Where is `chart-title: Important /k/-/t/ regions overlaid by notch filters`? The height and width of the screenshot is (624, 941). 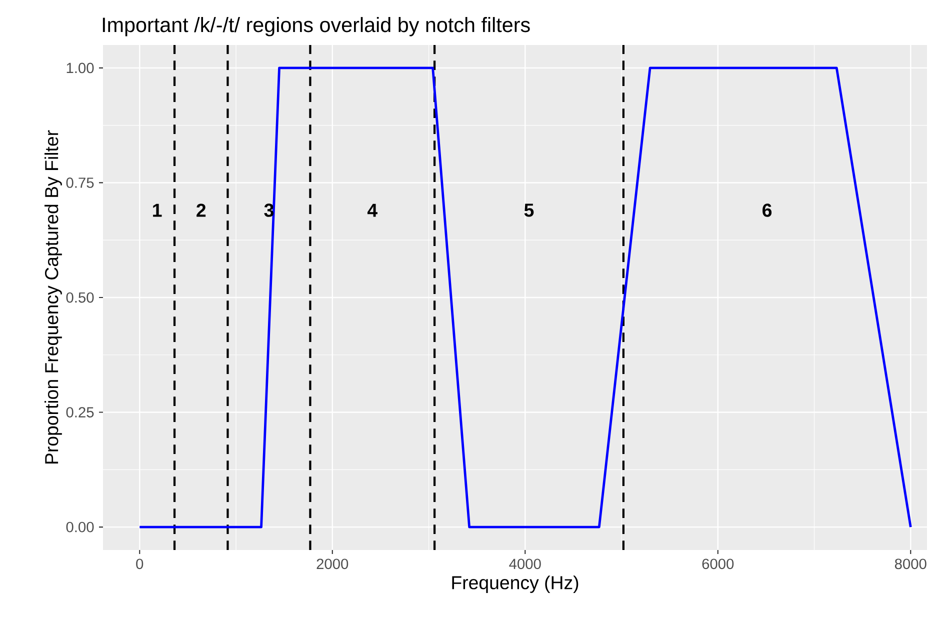 chart-title: Important /k/-/t/ regions overlaid by notch filters is located at coordinates (316, 26).